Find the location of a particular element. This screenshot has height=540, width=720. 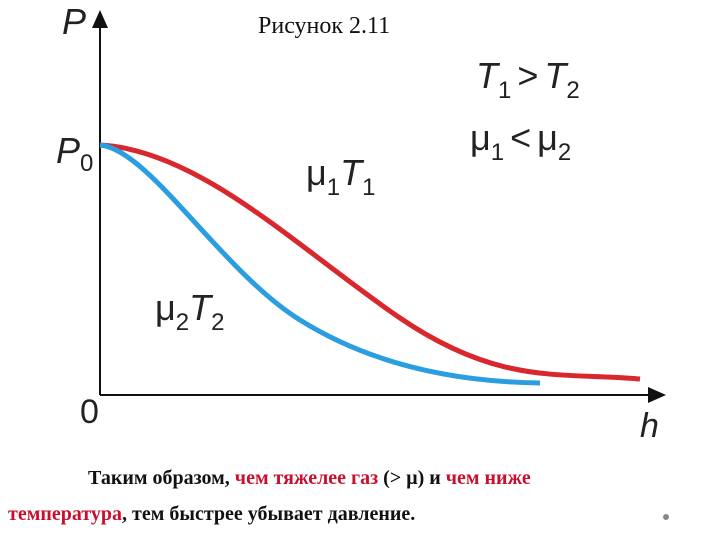

highlight: температура is located at coordinates (65, 514).